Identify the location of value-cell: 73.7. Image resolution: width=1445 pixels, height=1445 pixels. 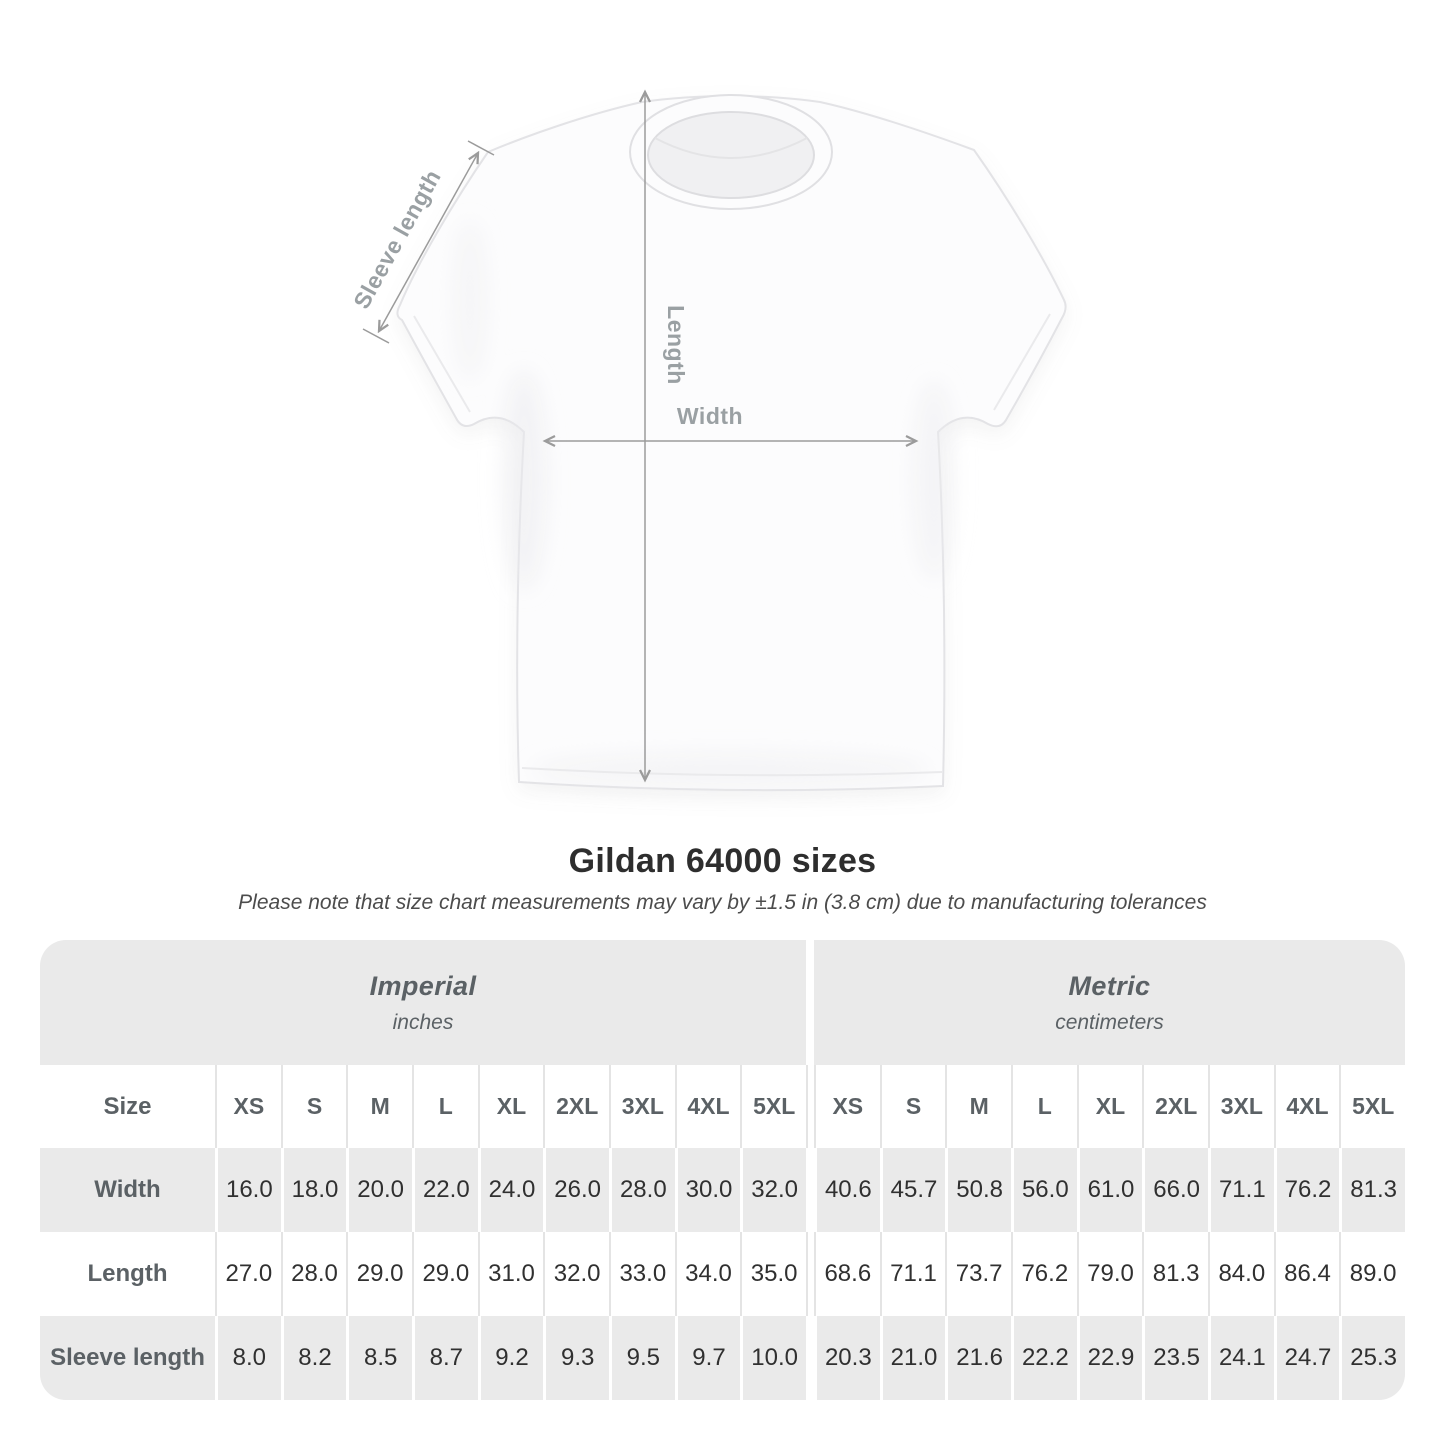
(978, 1274).